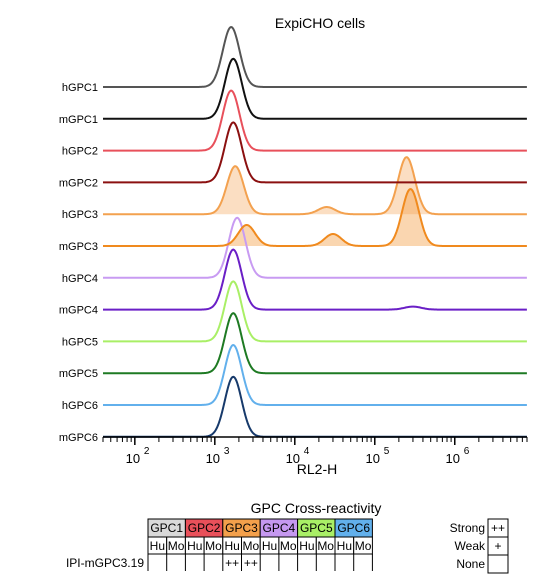 Image resolution: width=546 pixels, height=577 pixels. I want to click on row-label-hGPC1: hGPC1, so click(80, 88).